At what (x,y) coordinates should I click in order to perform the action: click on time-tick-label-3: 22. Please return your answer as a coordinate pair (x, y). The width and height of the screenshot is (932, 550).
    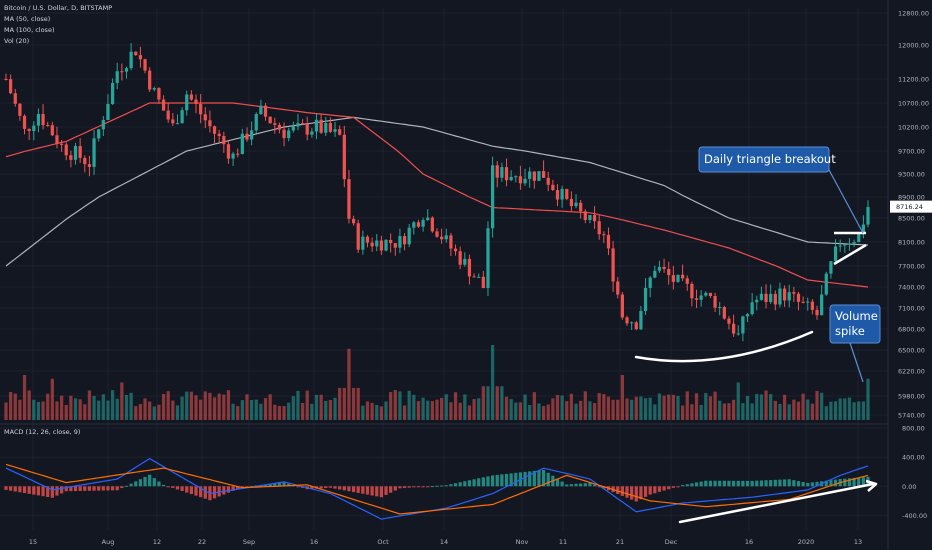
    Looking at the image, I should click on (202, 542).